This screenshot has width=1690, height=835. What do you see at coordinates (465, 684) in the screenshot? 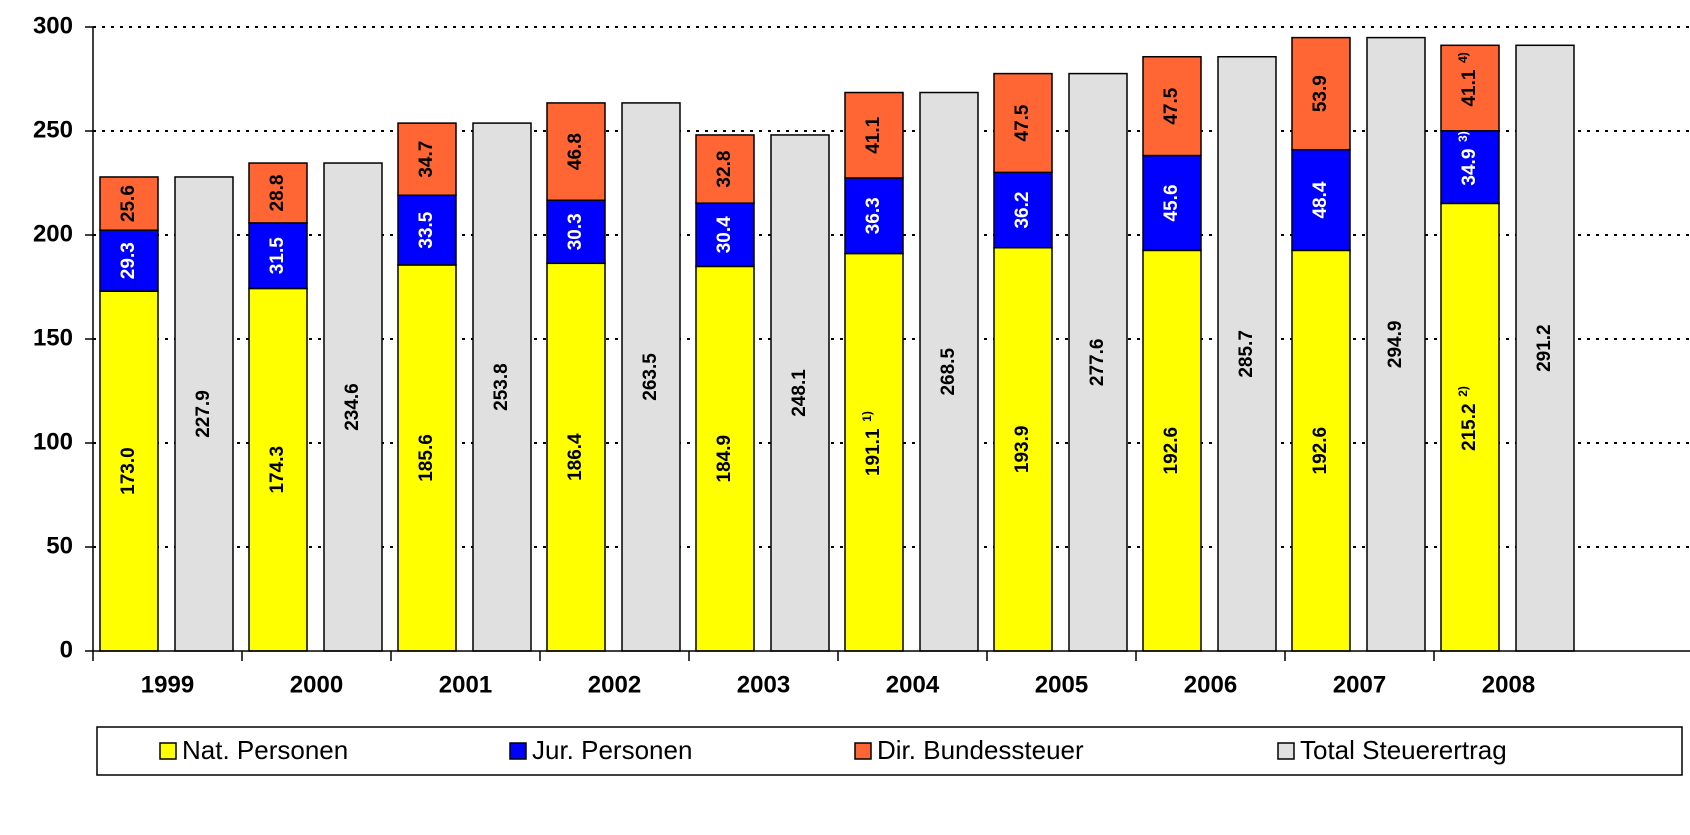
I see `x-tick-label: 2001` at bounding box center [465, 684].